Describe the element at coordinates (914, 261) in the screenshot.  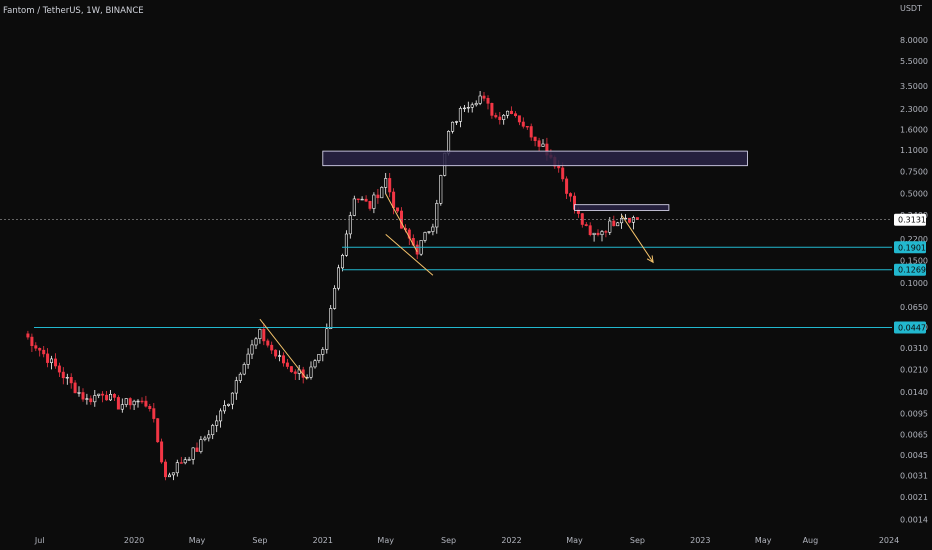
I see `price-tick-label: 0.1500` at that location.